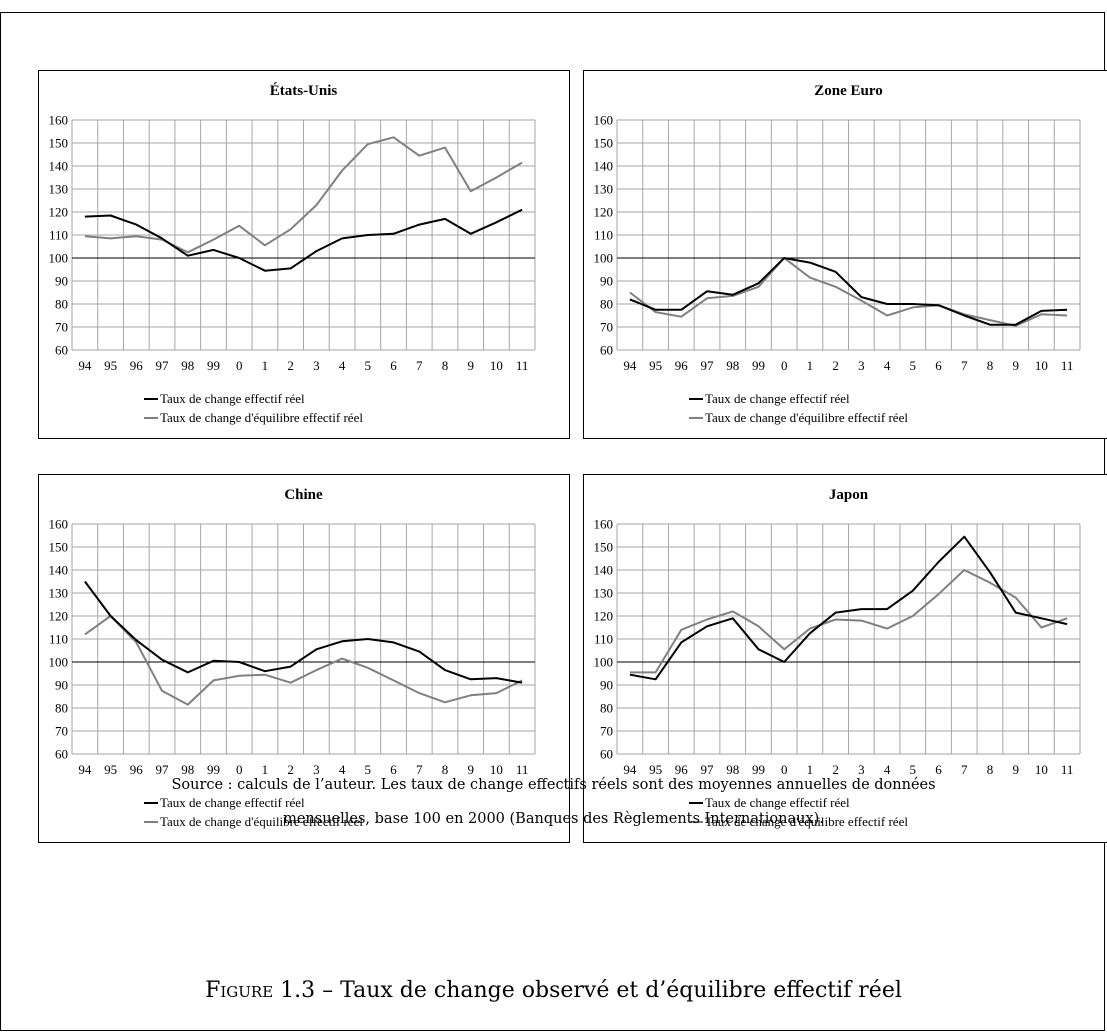 The height and width of the screenshot is (1032, 1107). I want to click on y-tick-label: 120, so click(59, 616).